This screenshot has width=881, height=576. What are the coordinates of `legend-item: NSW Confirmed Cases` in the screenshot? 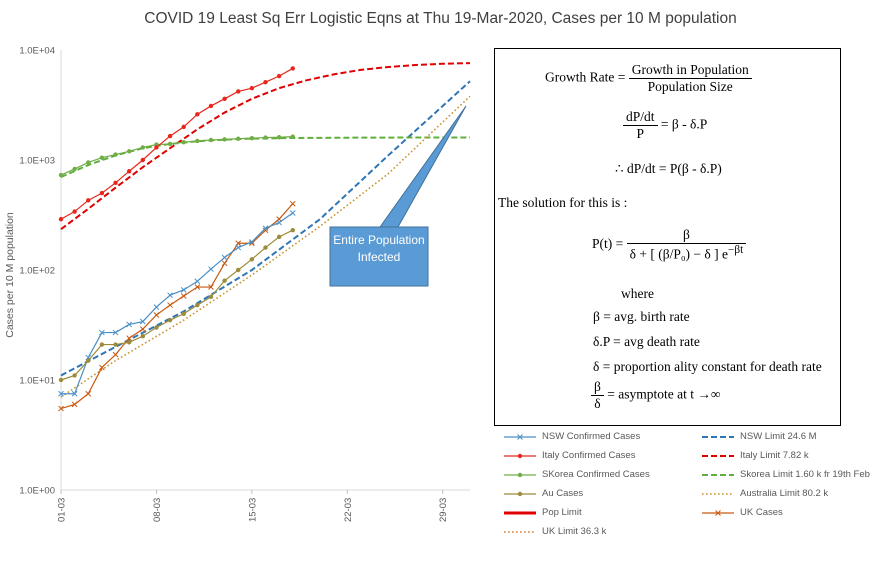 It's located at (592, 437).